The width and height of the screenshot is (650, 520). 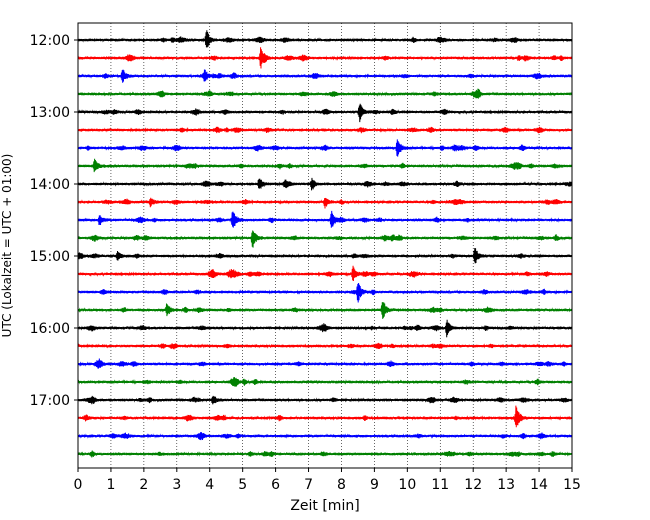 What do you see at coordinates (275, 485) in the screenshot?
I see `x-tick-label: 6` at bounding box center [275, 485].